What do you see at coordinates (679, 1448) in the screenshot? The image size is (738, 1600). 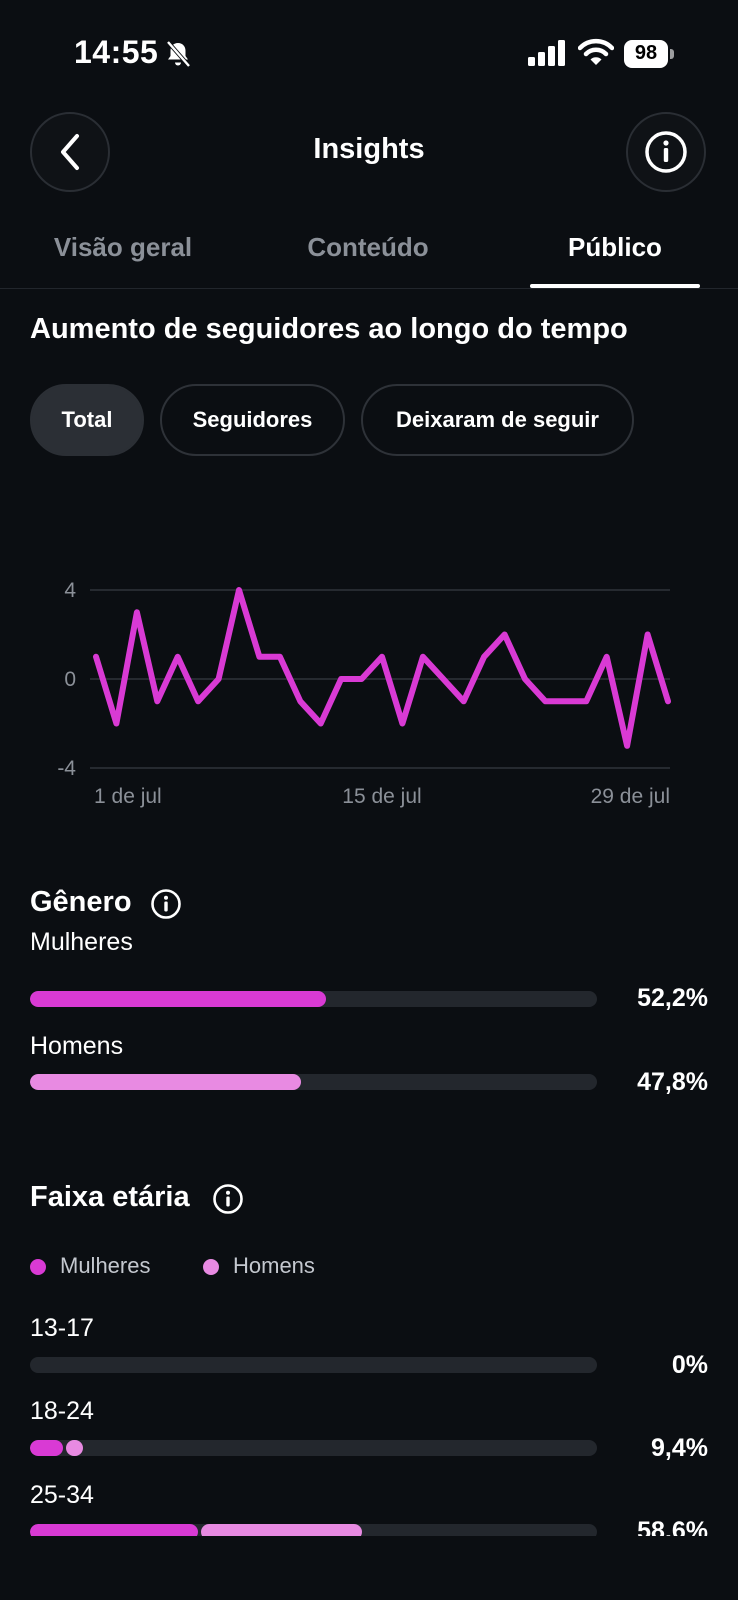 I see `age-value-18-24: 9,4%` at bounding box center [679, 1448].